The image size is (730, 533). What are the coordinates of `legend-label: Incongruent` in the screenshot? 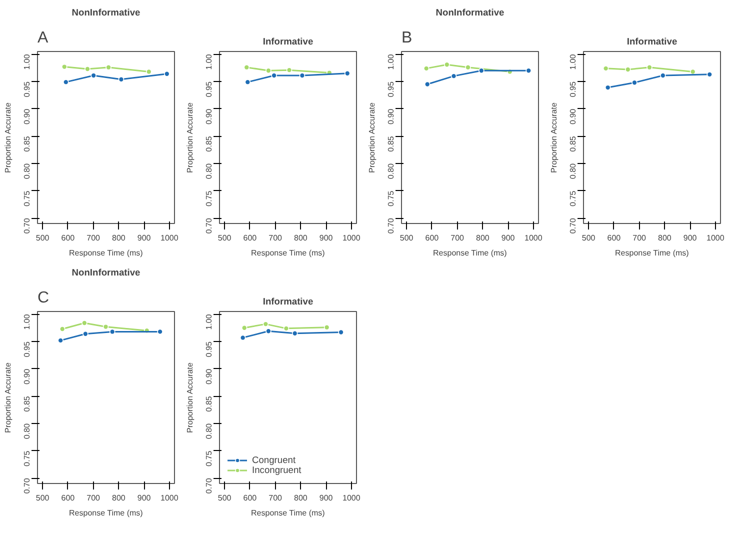 It's located at (277, 470).